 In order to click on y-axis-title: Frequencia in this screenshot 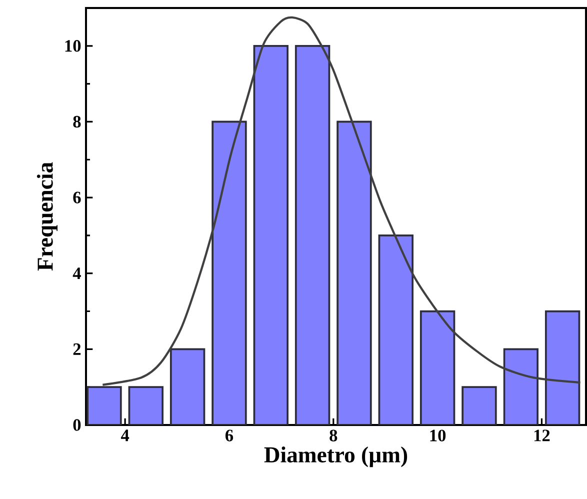, I will do `click(47, 216)`.